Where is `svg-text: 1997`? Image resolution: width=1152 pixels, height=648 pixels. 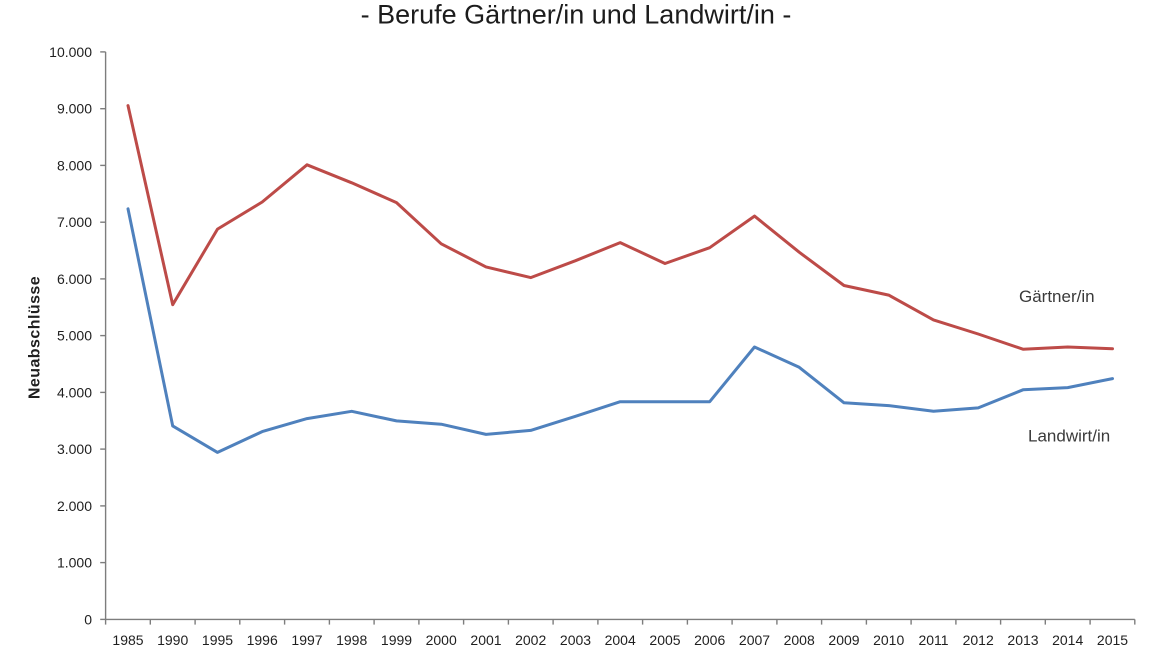 svg-text: 1997 is located at coordinates (306, 640).